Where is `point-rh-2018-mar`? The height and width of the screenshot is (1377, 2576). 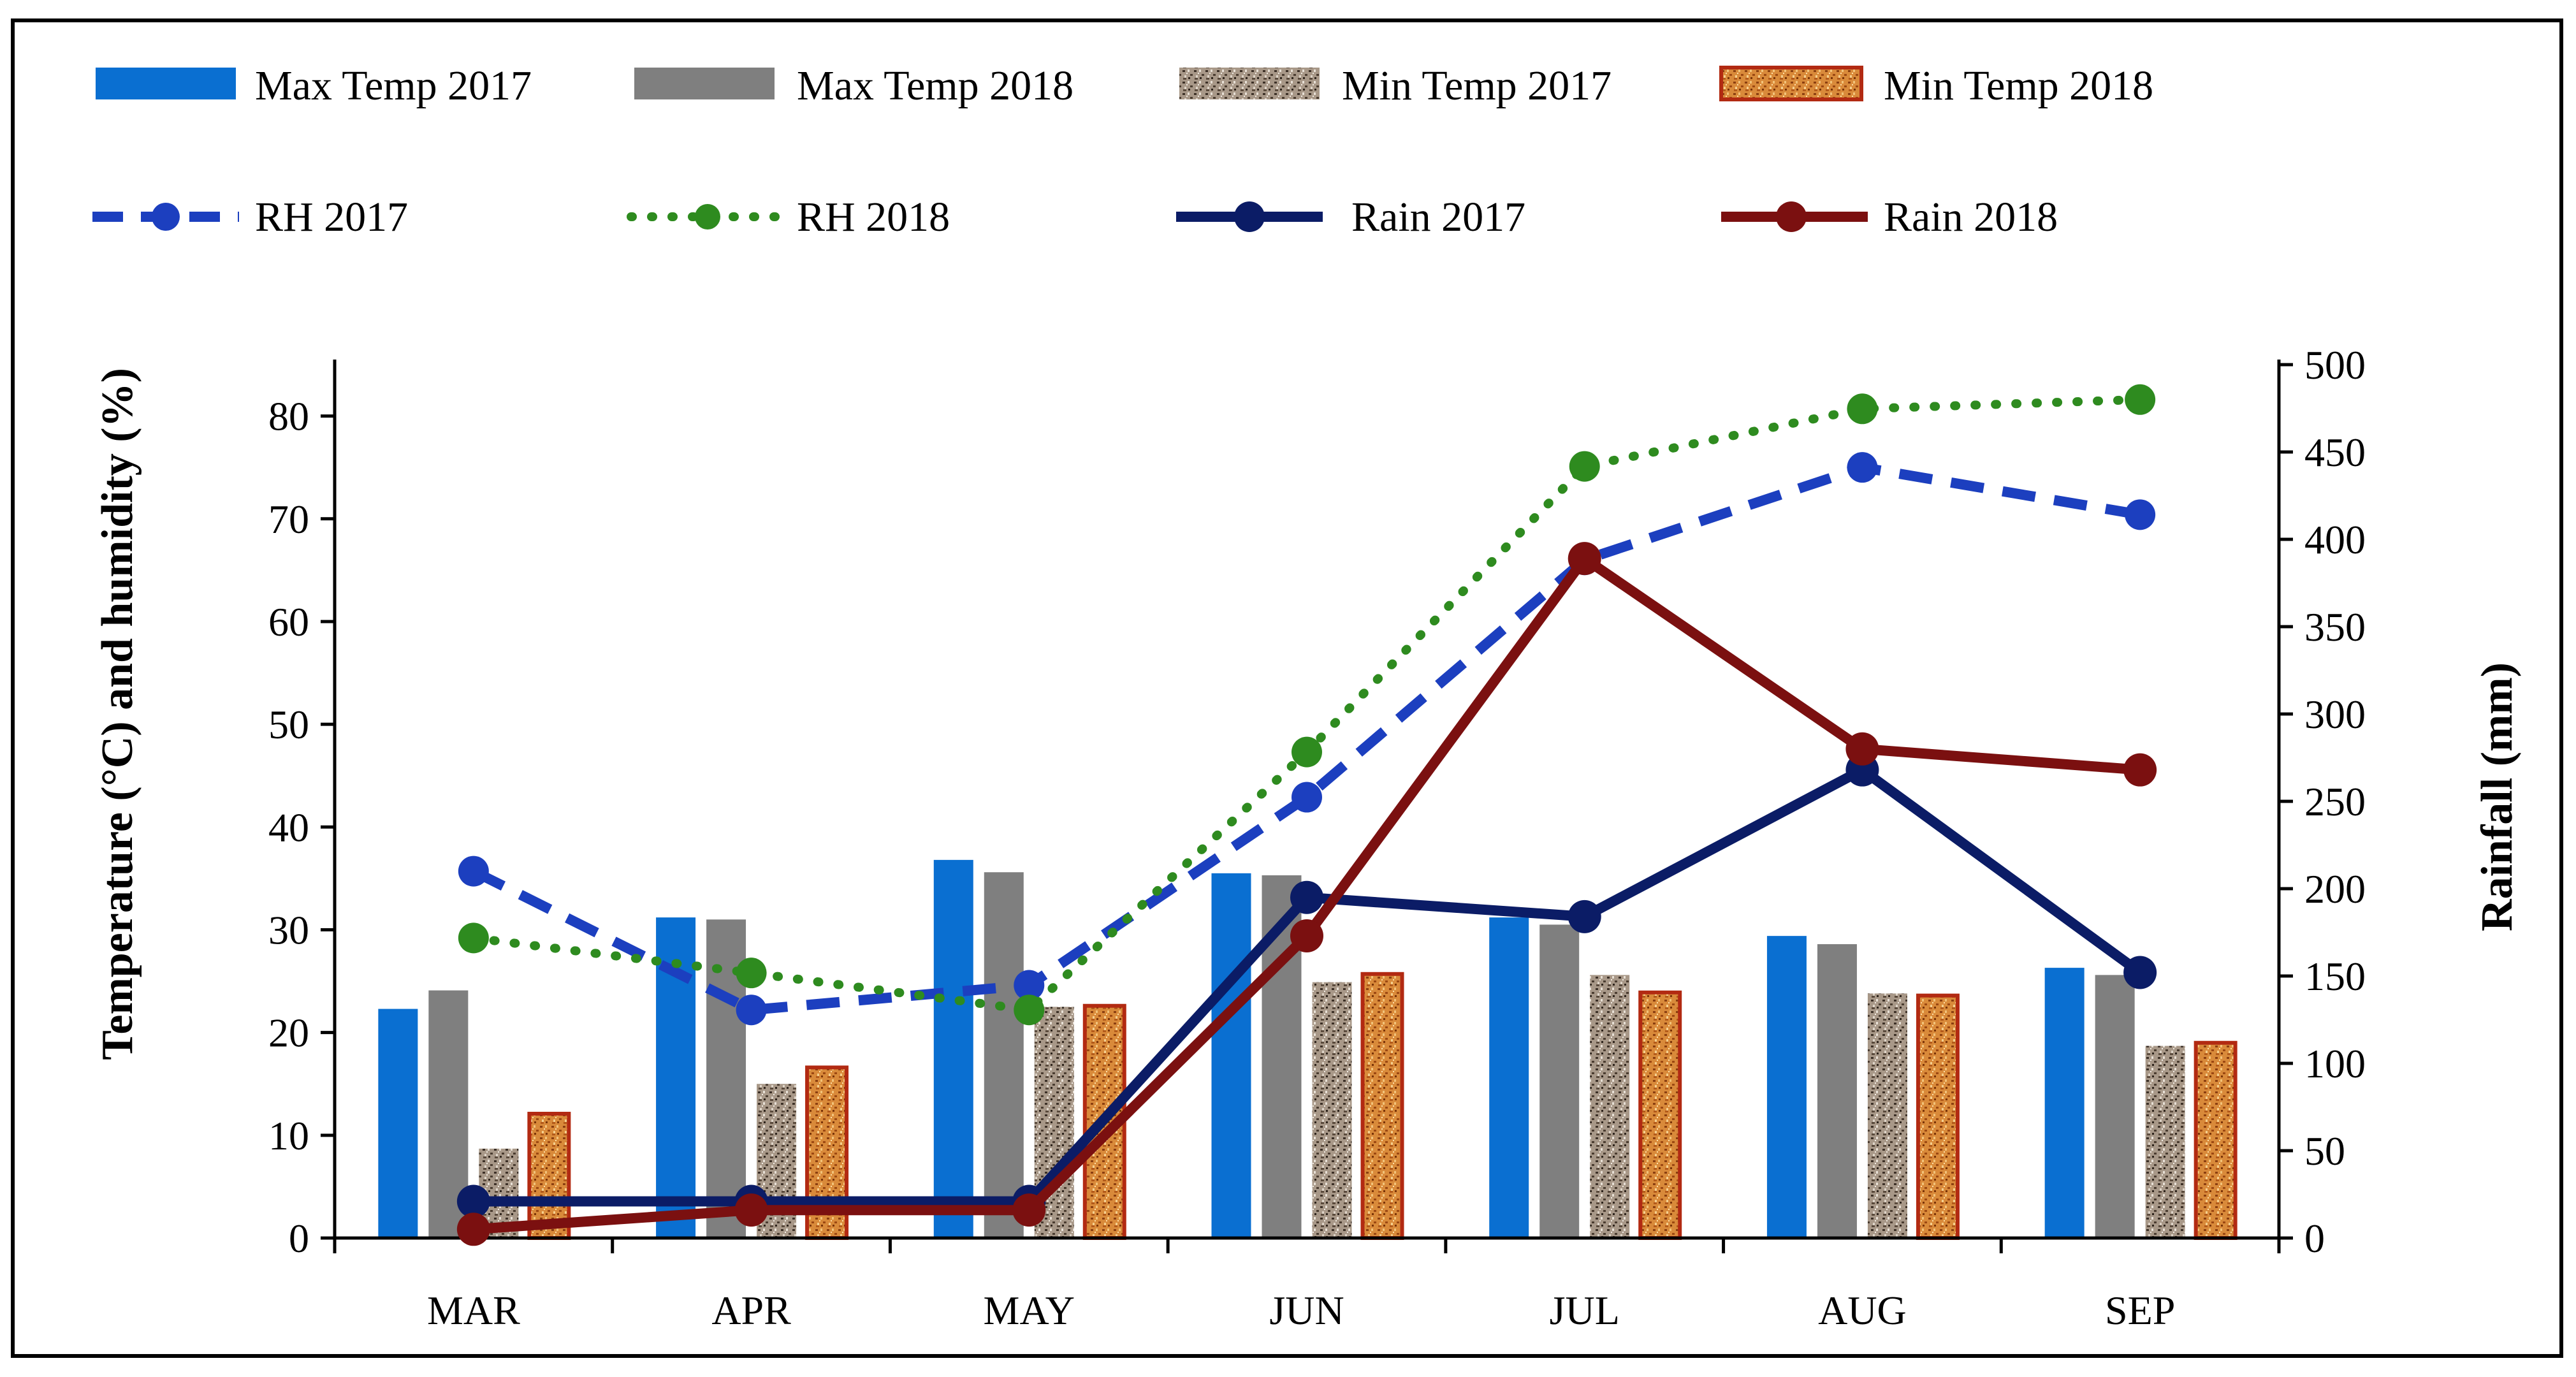 point-rh-2018-mar is located at coordinates (473, 938).